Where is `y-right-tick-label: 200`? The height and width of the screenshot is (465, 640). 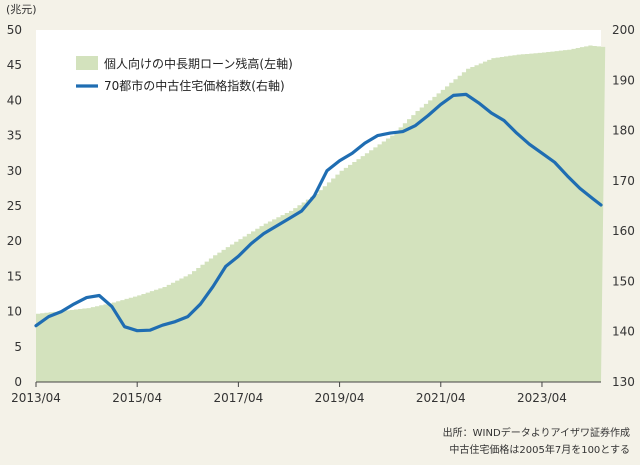
y-right-tick-label: 200 is located at coordinates (623, 30).